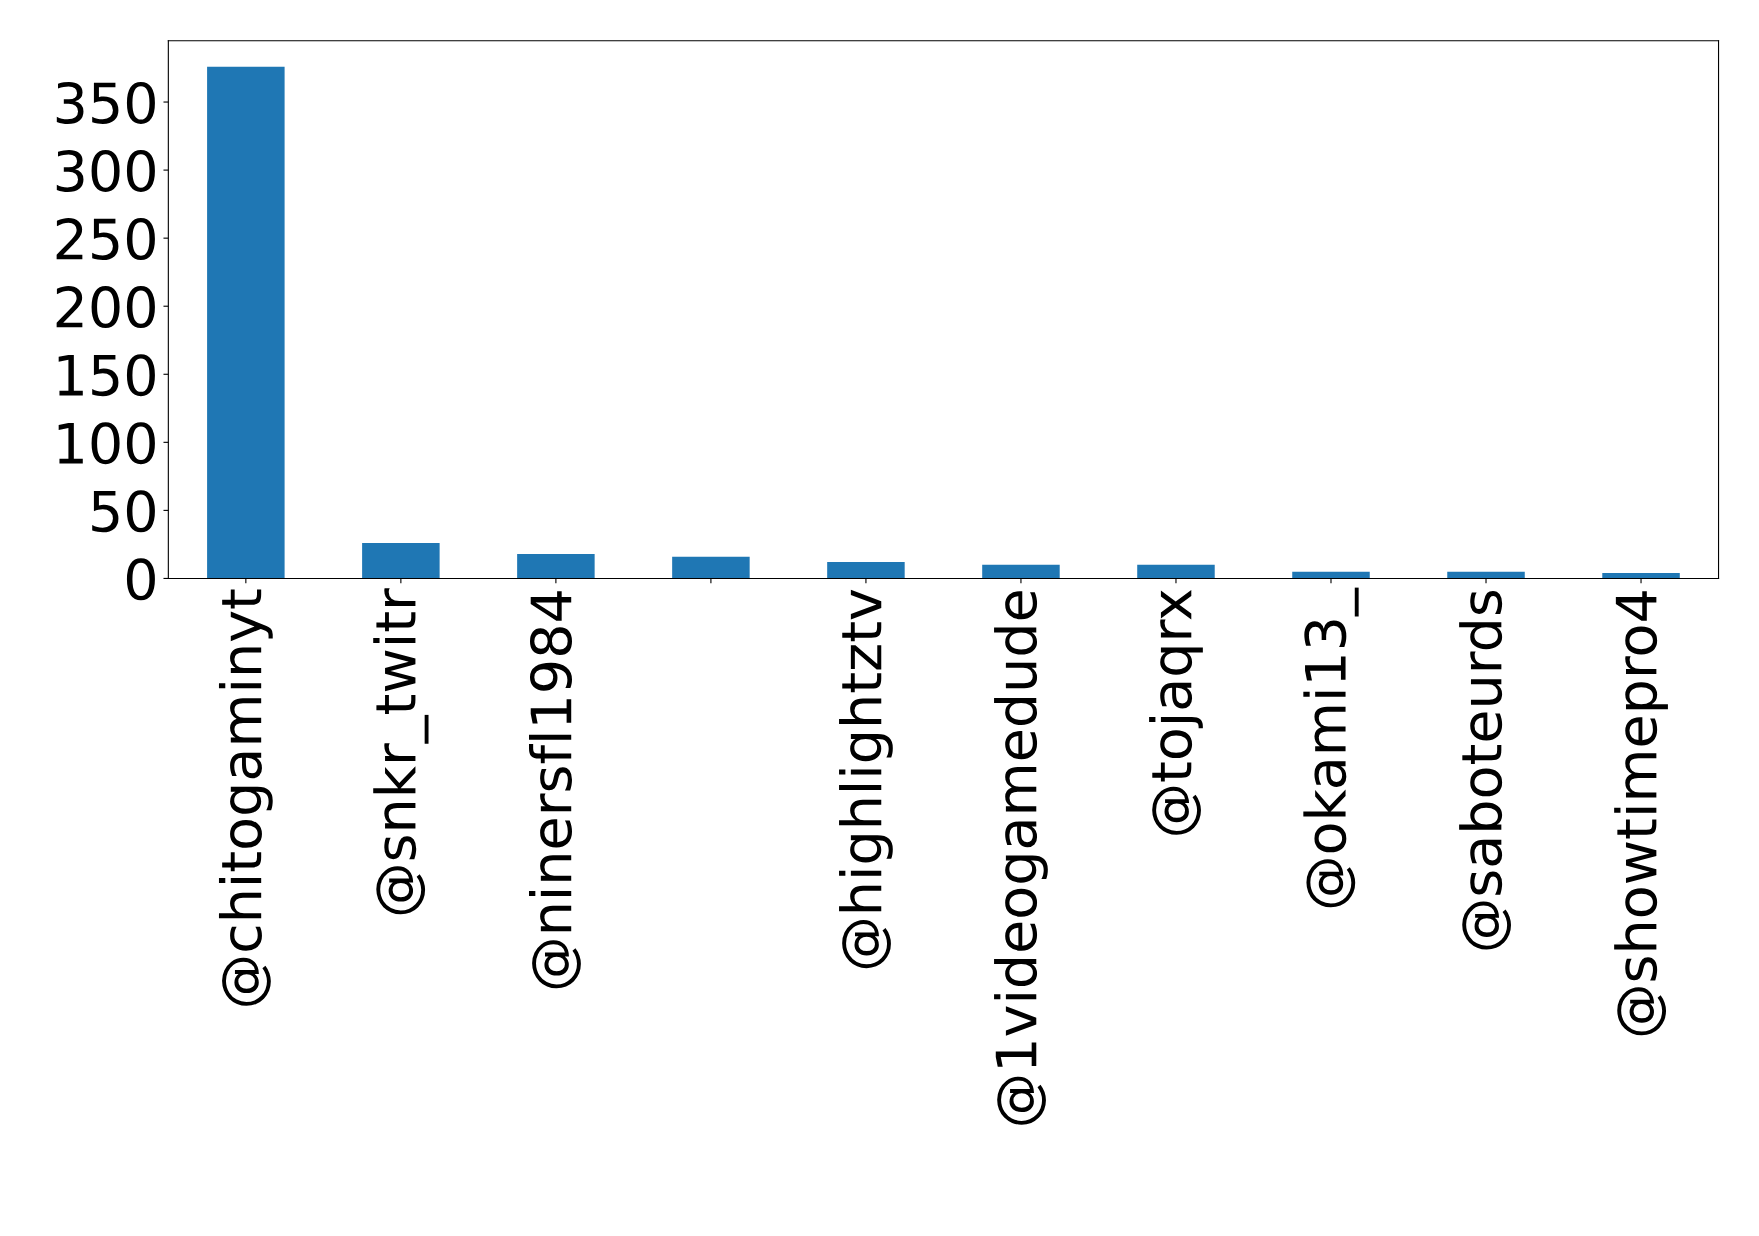 This screenshot has width=1759, height=1236. Describe the element at coordinates (401, 751) in the screenshot. I see `x-tick-label: @snkr_twitr` at that location.